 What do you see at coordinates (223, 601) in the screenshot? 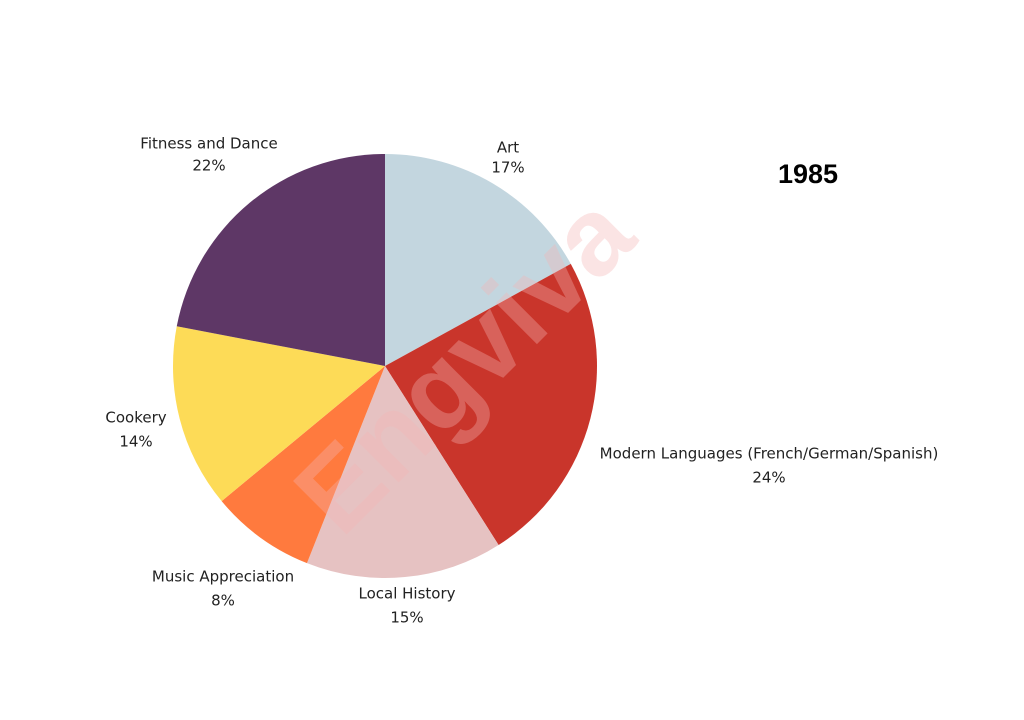
I see `slice-value-label: 8%` at bounding box center [223, 601].